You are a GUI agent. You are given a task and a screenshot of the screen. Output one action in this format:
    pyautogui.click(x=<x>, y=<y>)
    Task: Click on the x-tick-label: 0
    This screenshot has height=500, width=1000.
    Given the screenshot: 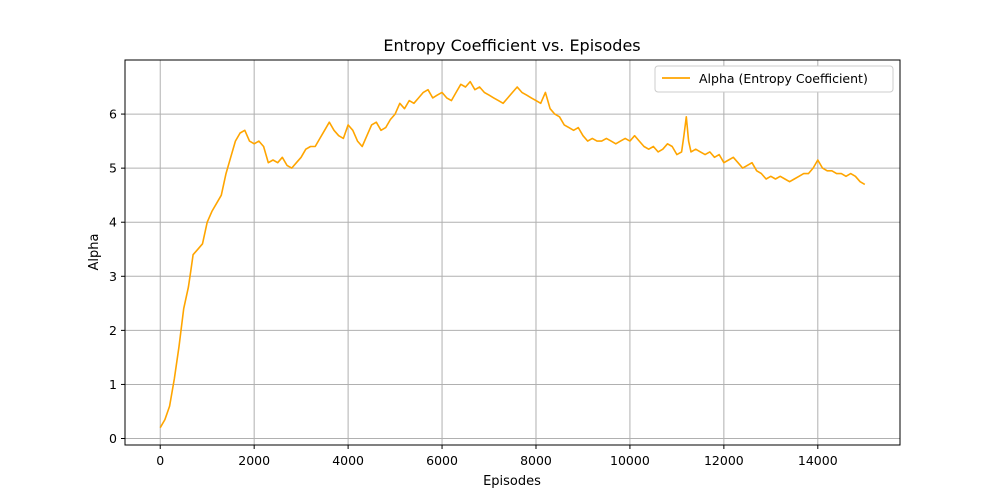 What is the action you would take?
    pyautogui.click(x=160, y=460)
    